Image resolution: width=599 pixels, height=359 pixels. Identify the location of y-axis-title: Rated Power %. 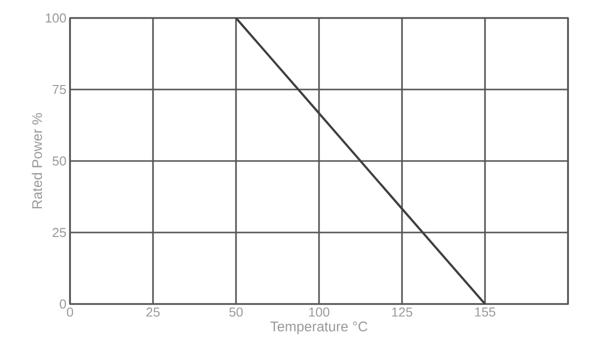
(37, 160).